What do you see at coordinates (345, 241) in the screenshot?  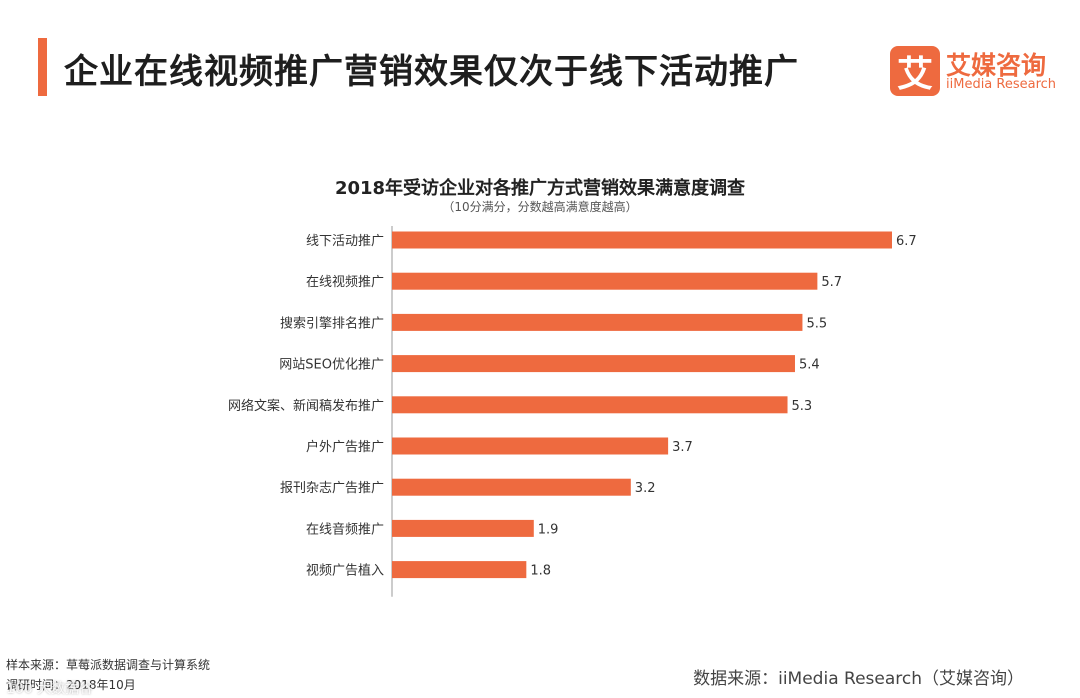 I see `category-label: 线下活动推广` at bounding box center [345, 241].